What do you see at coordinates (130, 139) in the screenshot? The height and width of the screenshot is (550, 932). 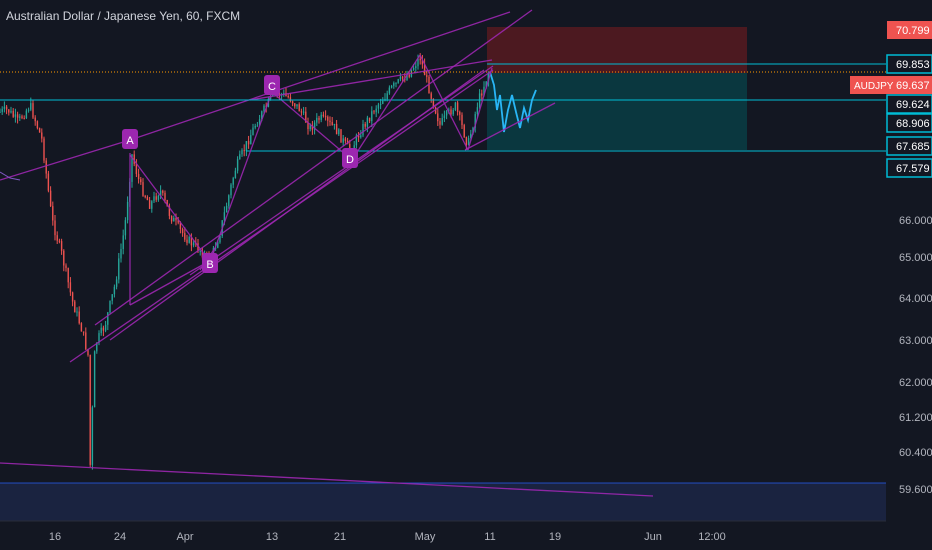 I see `pattern-point-a-marker` at bounding box center [130, 139].